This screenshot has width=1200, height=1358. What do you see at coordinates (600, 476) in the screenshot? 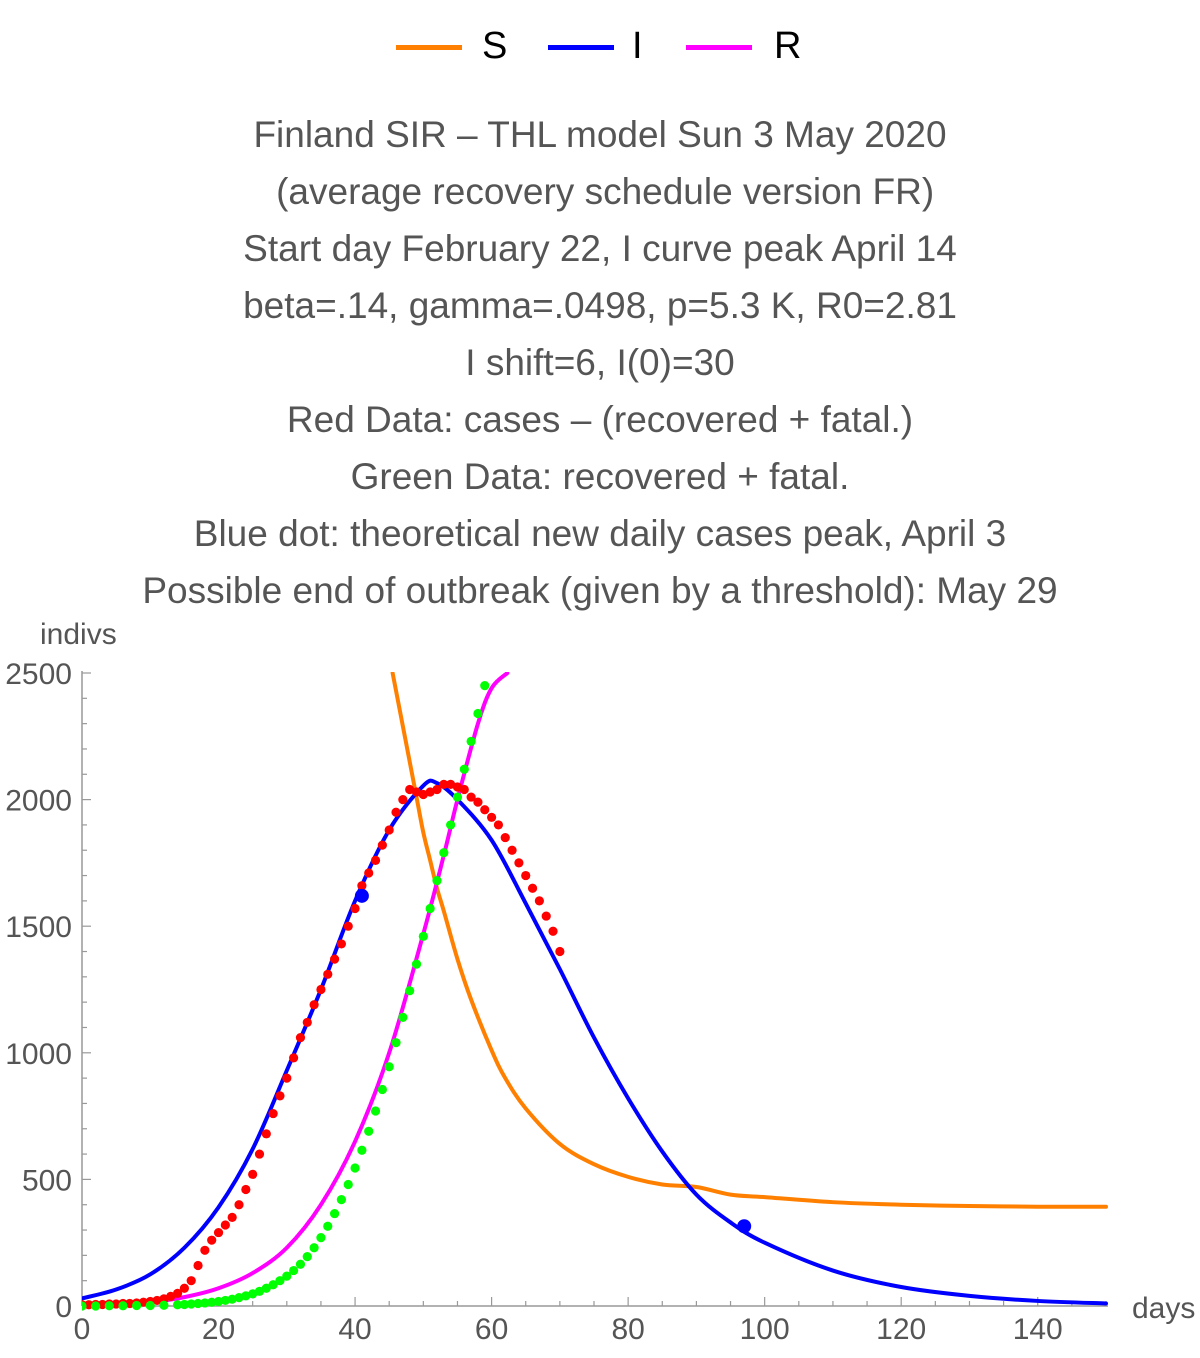
I see `title-line-7: Green Data: recovered + fatal.` at bounding box center [600, 476].